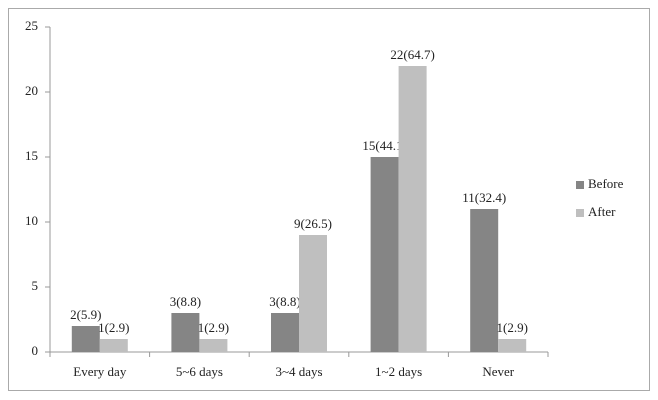 Image resolution: width=658 pixels, height=400 pixels. What do you see at coordinates (606, 183) in the screenshot?
I see `legend-label: Before` at bounding box center [606, 183].